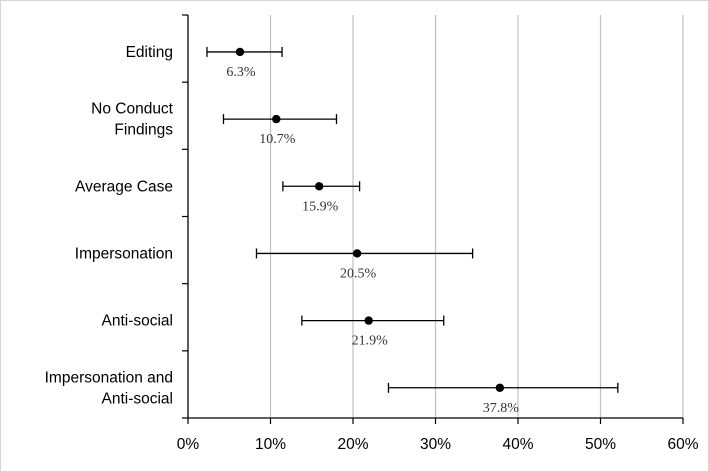  Describe the element at coordinates (188, 444) in the screenshot. I see `x-tick-label-0: 0%` at that location.